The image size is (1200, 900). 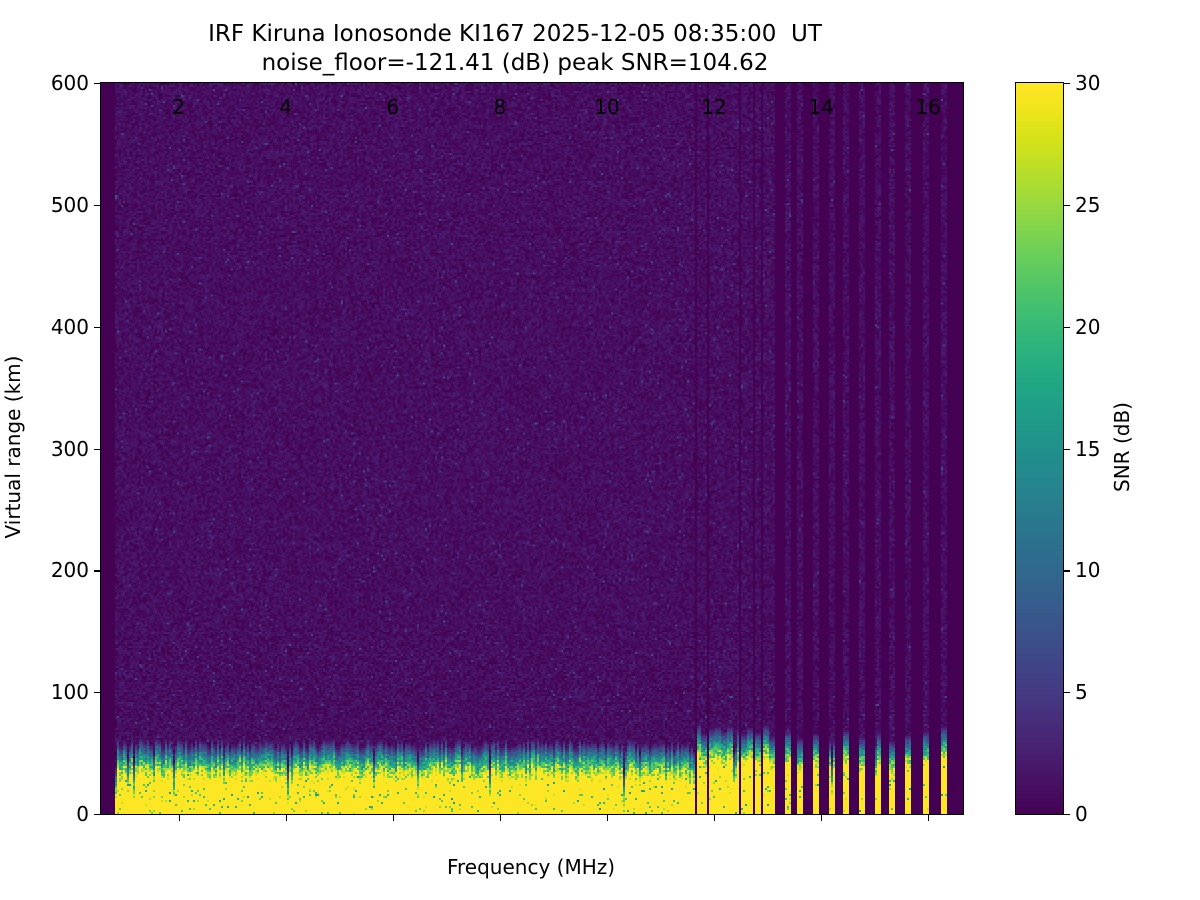 I want to click on y-tick-label: 600, so click(x=69, y=83).